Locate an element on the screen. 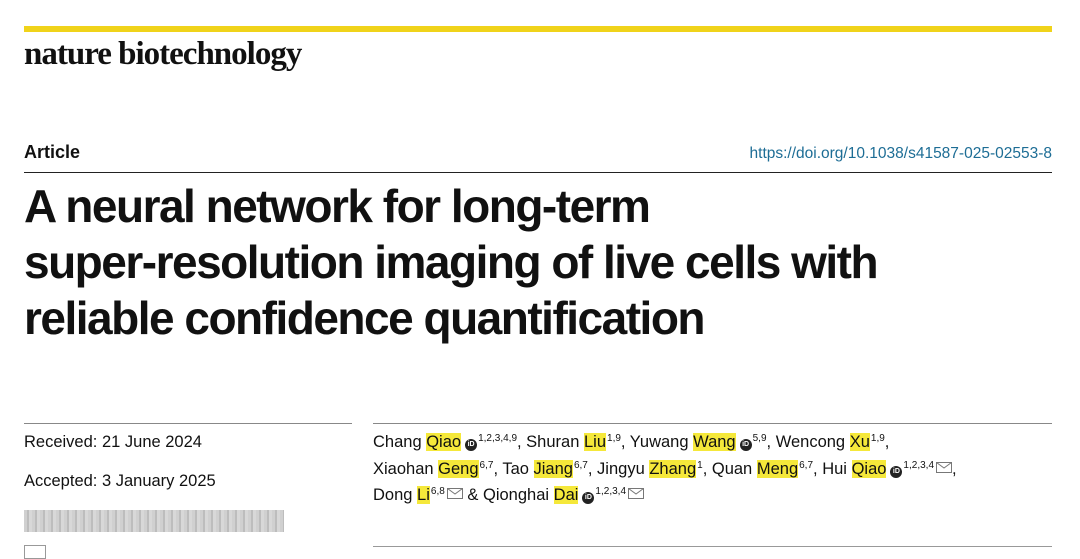 The height and width of the screenshot is (559, 1080). author-name: Wencong Xu1,9 is located at coordinates (830, 442).